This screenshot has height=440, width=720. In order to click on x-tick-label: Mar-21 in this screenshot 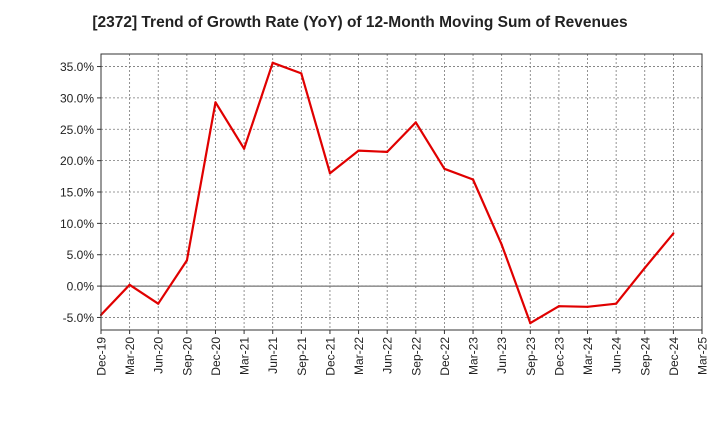, I will do `click(245, 356)`.